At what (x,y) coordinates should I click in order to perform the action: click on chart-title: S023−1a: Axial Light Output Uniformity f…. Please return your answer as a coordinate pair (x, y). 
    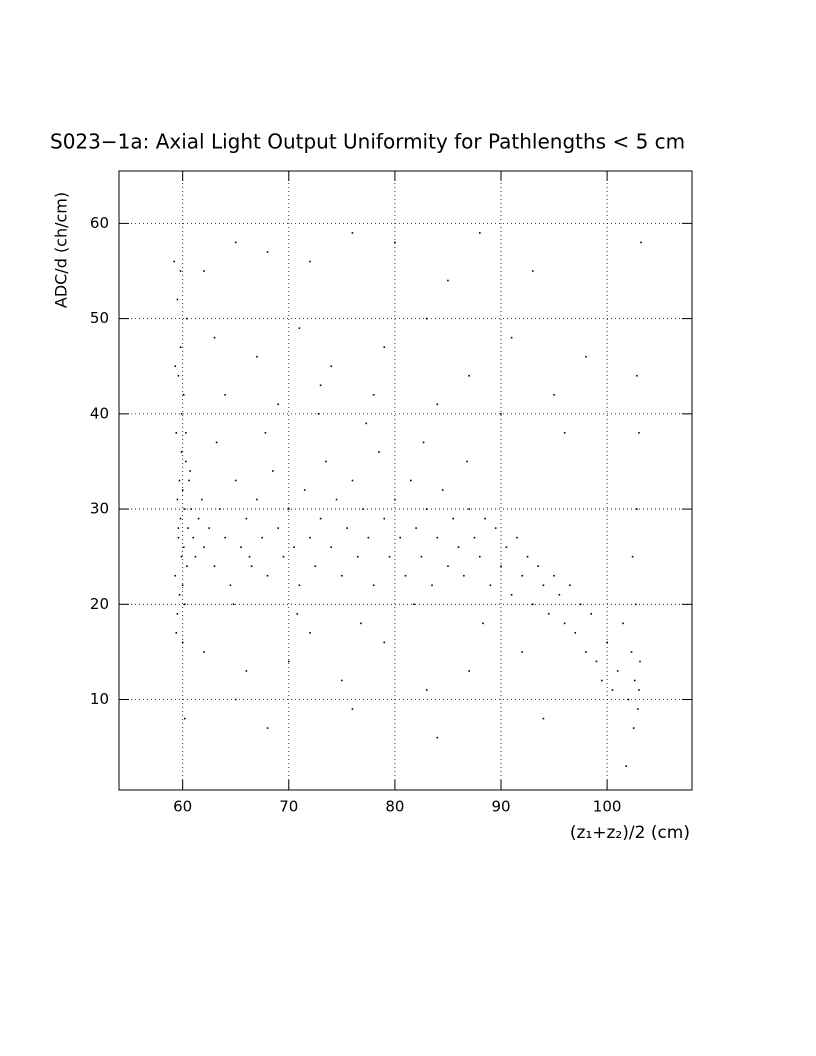
    Looking at the image, I should click on (367, 142).